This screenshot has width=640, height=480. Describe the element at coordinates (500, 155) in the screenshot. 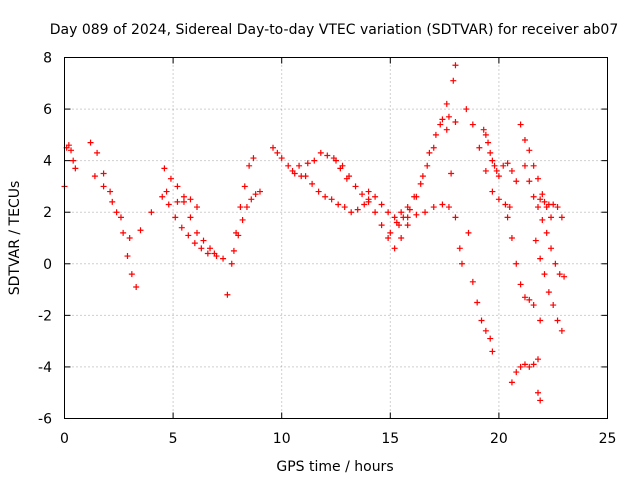

I see `series-q` at that location.